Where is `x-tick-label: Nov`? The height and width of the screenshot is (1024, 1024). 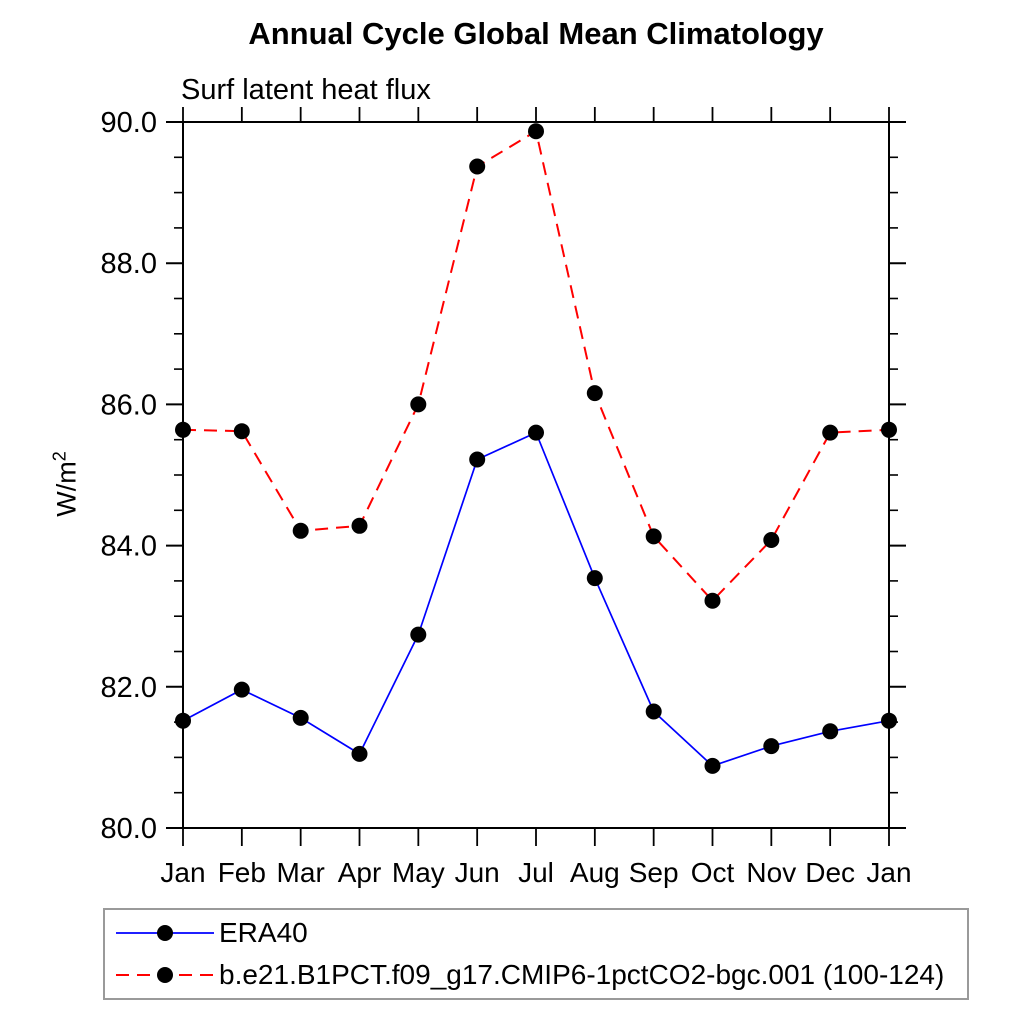
x-tick-label: Nov is located at coordinates (771, 872).